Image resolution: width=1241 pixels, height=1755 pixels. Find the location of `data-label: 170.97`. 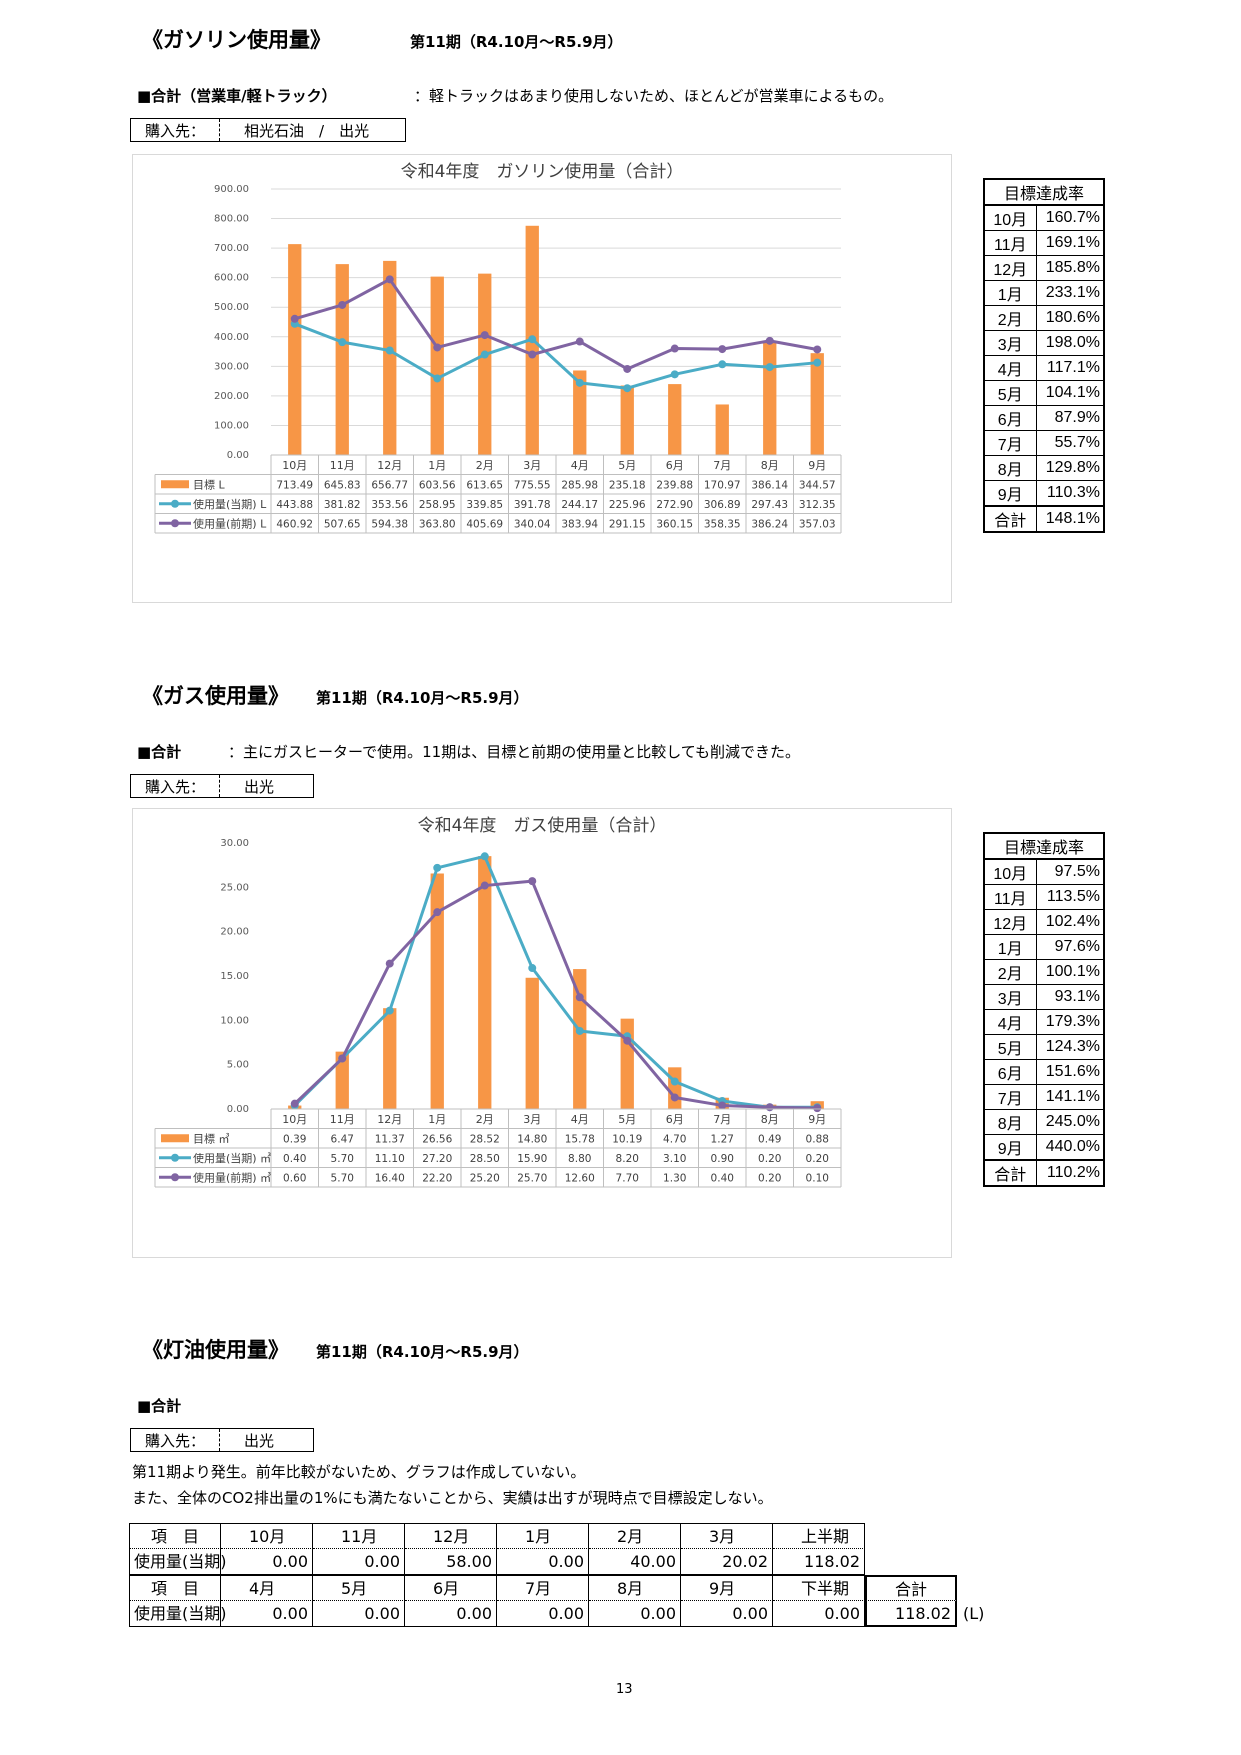

data-label: 170.97 is located at coordinates (722, 485).